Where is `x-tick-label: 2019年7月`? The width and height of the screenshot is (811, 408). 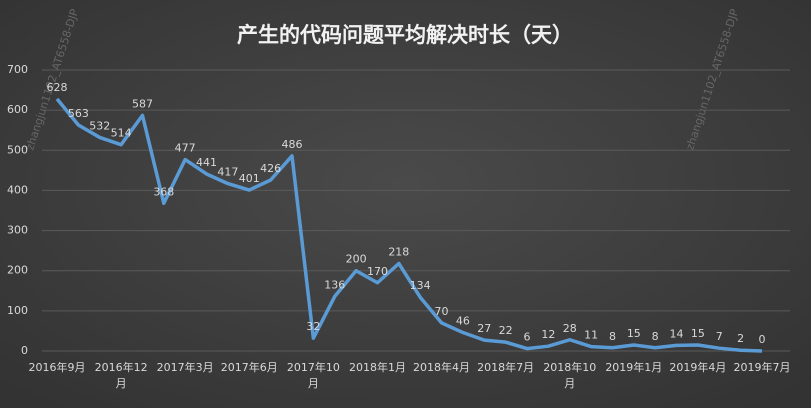
x-tick-label: 2019年7月 is located at coordinates (762, 367).